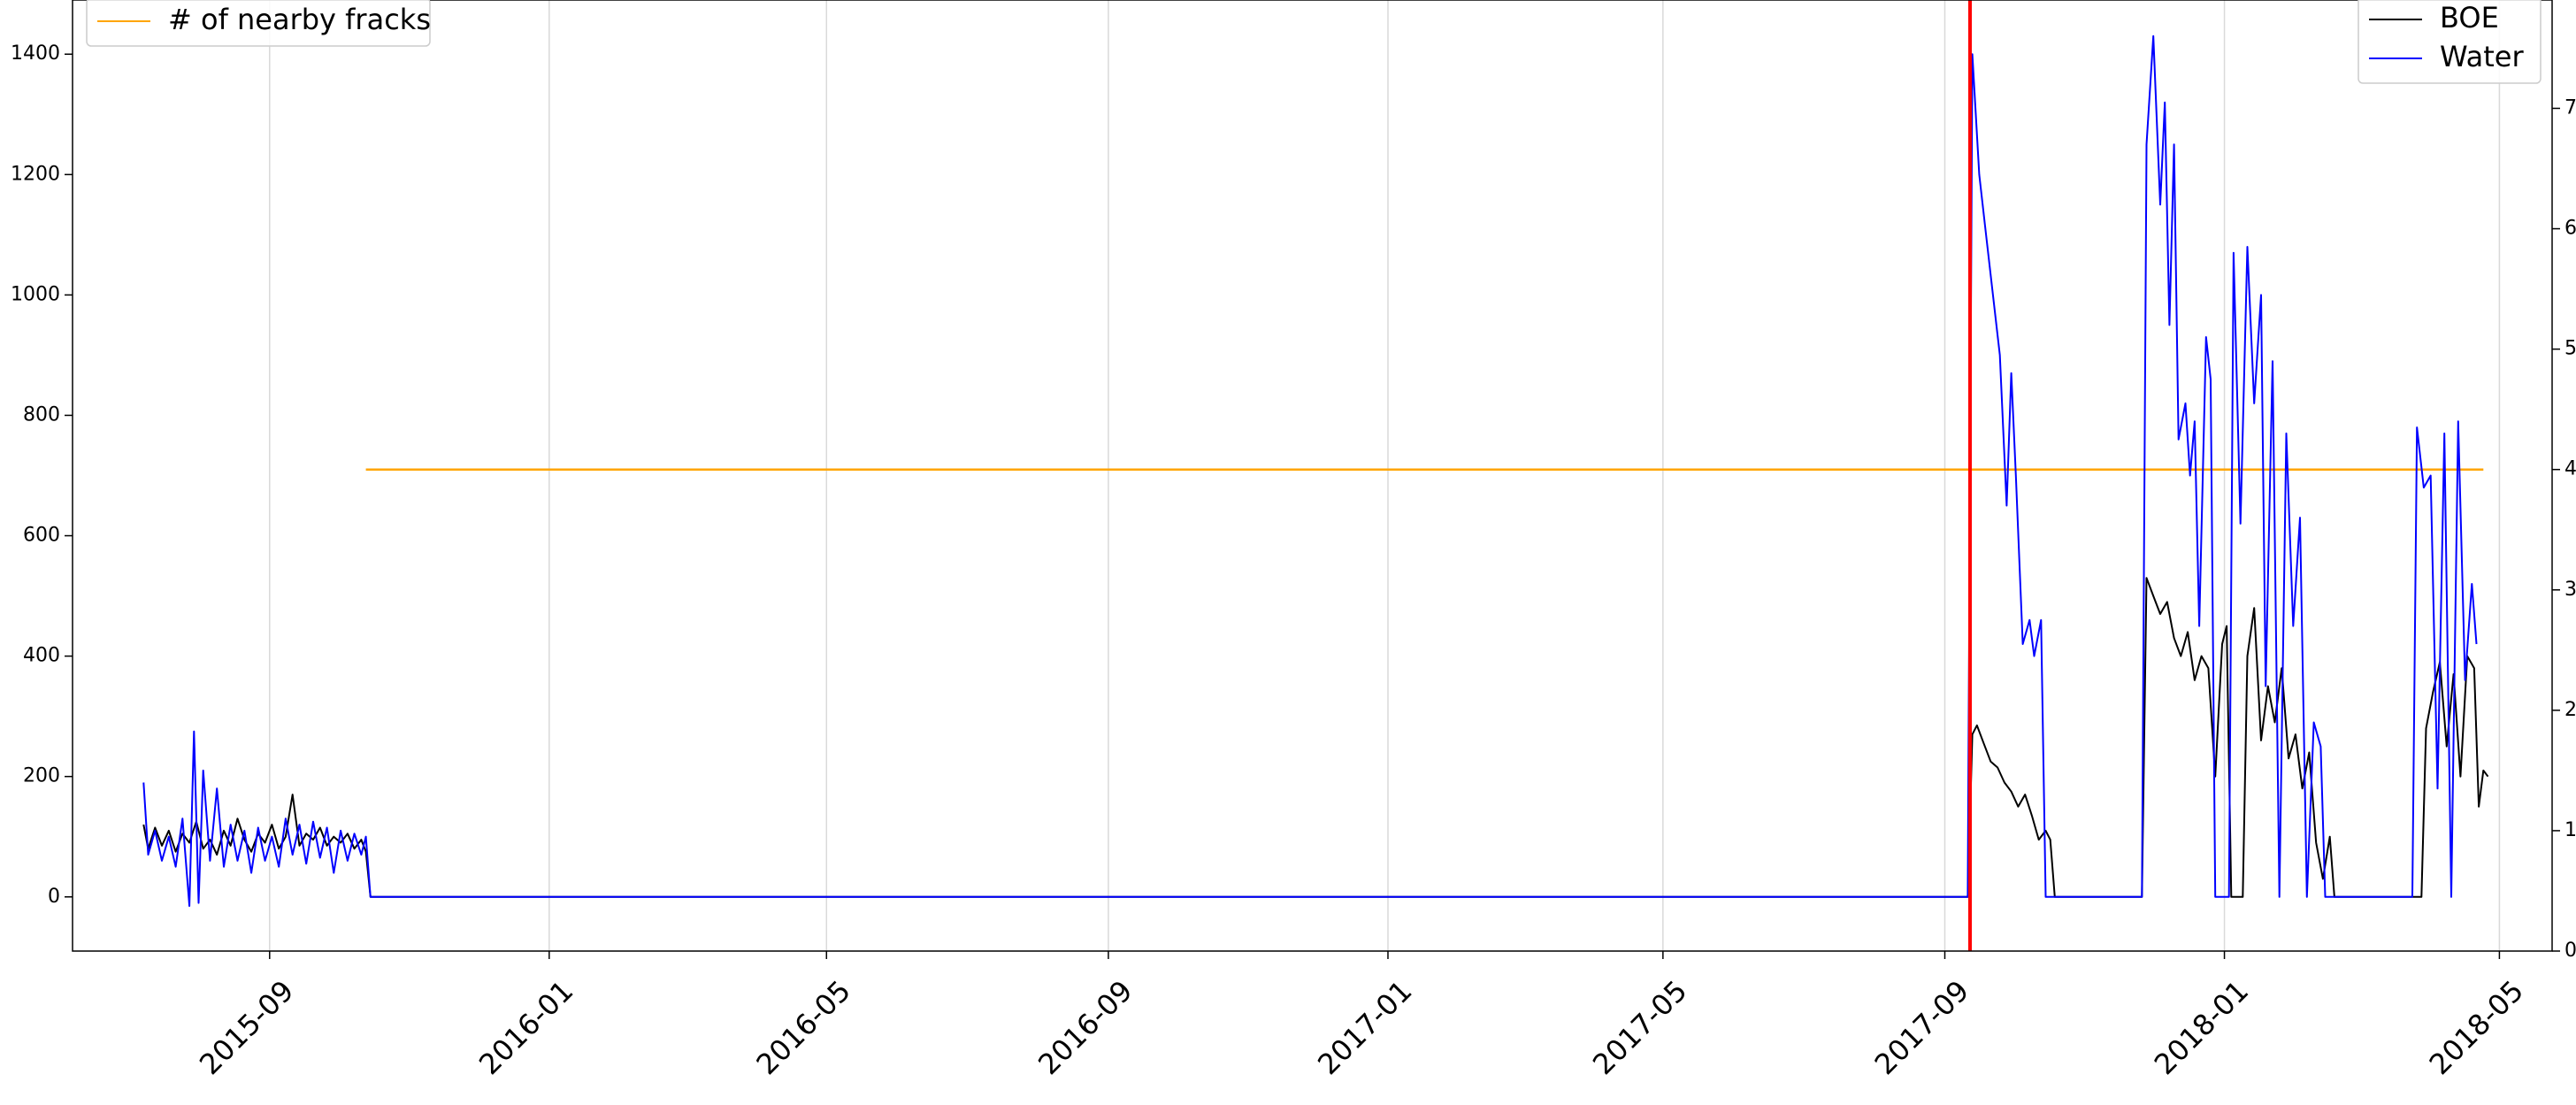  Describe the element at coordinates (2570, 830) in the screenshot. I see `y-right-tick-label: 1` at that location.